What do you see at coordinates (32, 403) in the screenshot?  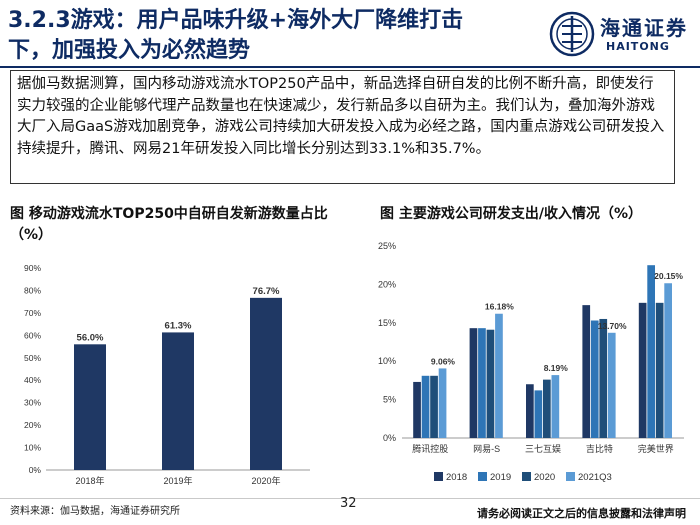 I see `y-tick-label: 30%` at bounding box center [32, 403].